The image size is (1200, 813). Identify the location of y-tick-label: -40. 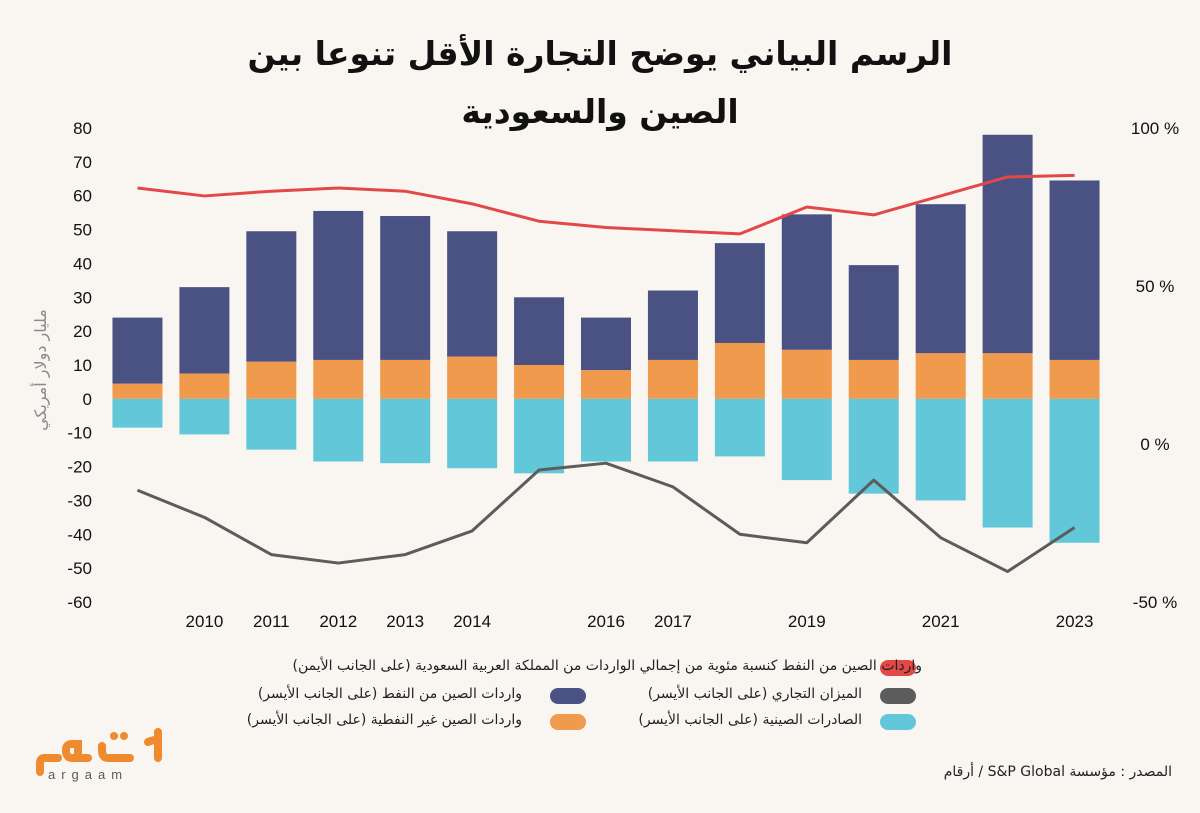
(79, 534).